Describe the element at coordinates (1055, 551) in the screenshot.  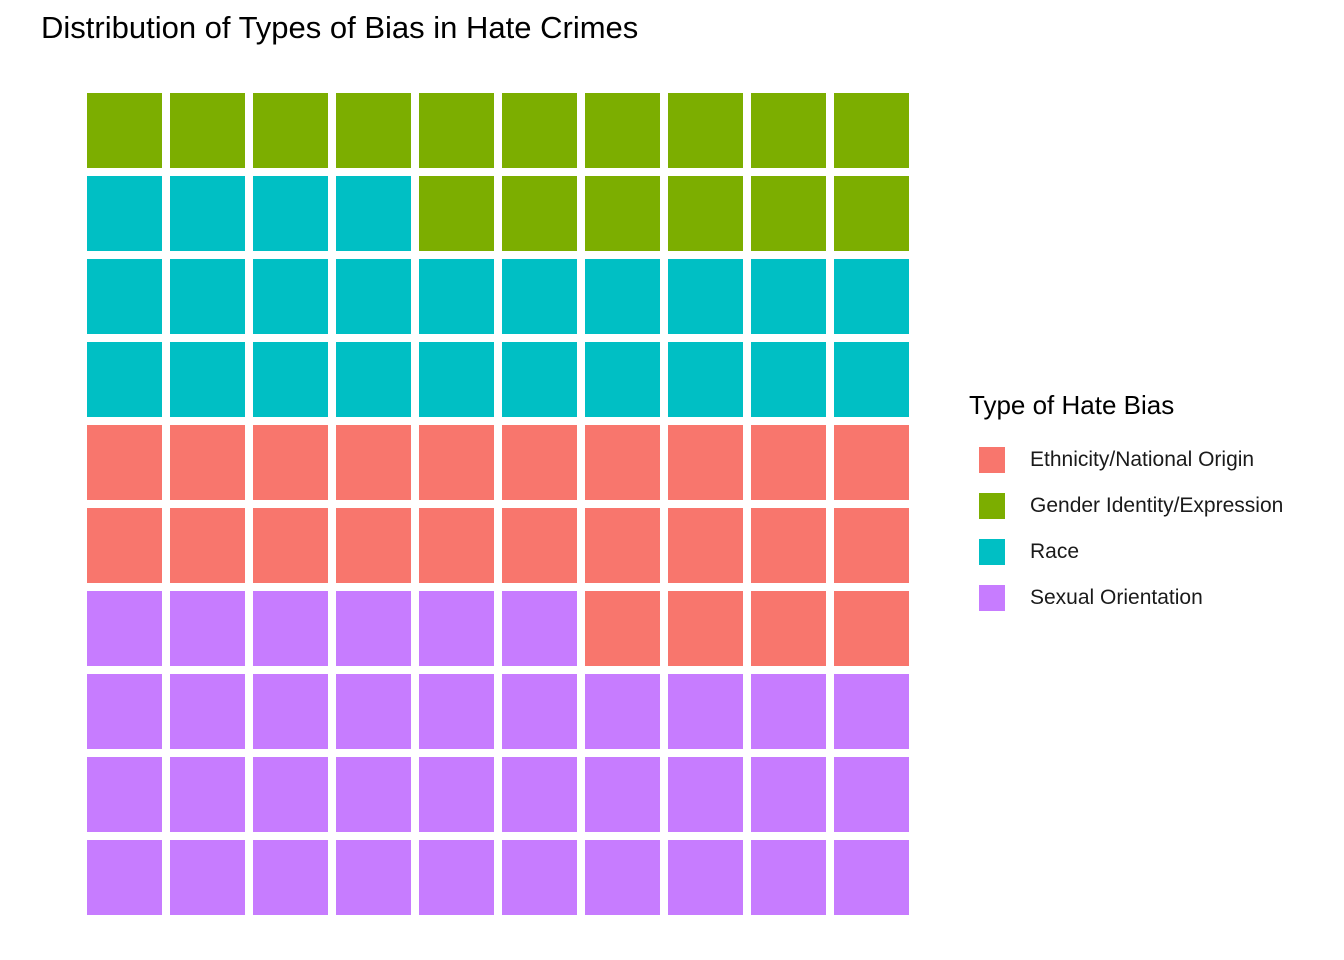
I see `legend-label-race: Race` at that location.